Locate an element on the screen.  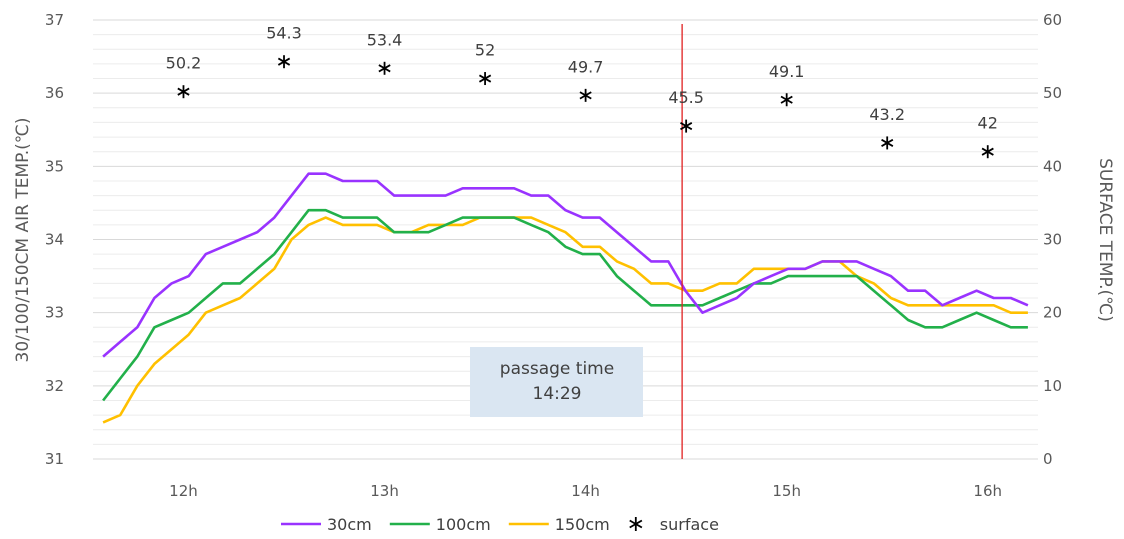
right-tick-label: 40 is located at coordinates (1052, 166).